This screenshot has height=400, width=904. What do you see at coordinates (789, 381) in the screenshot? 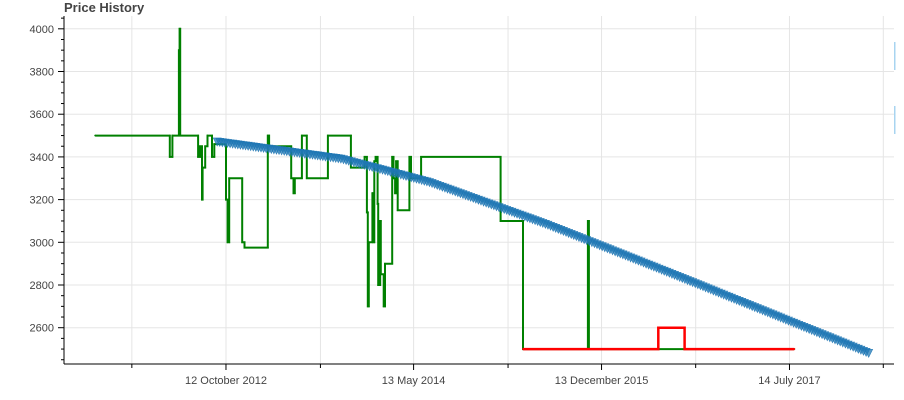
I see `x-tick-label-3: 14 July 2017` at bounding box center [789, 381].